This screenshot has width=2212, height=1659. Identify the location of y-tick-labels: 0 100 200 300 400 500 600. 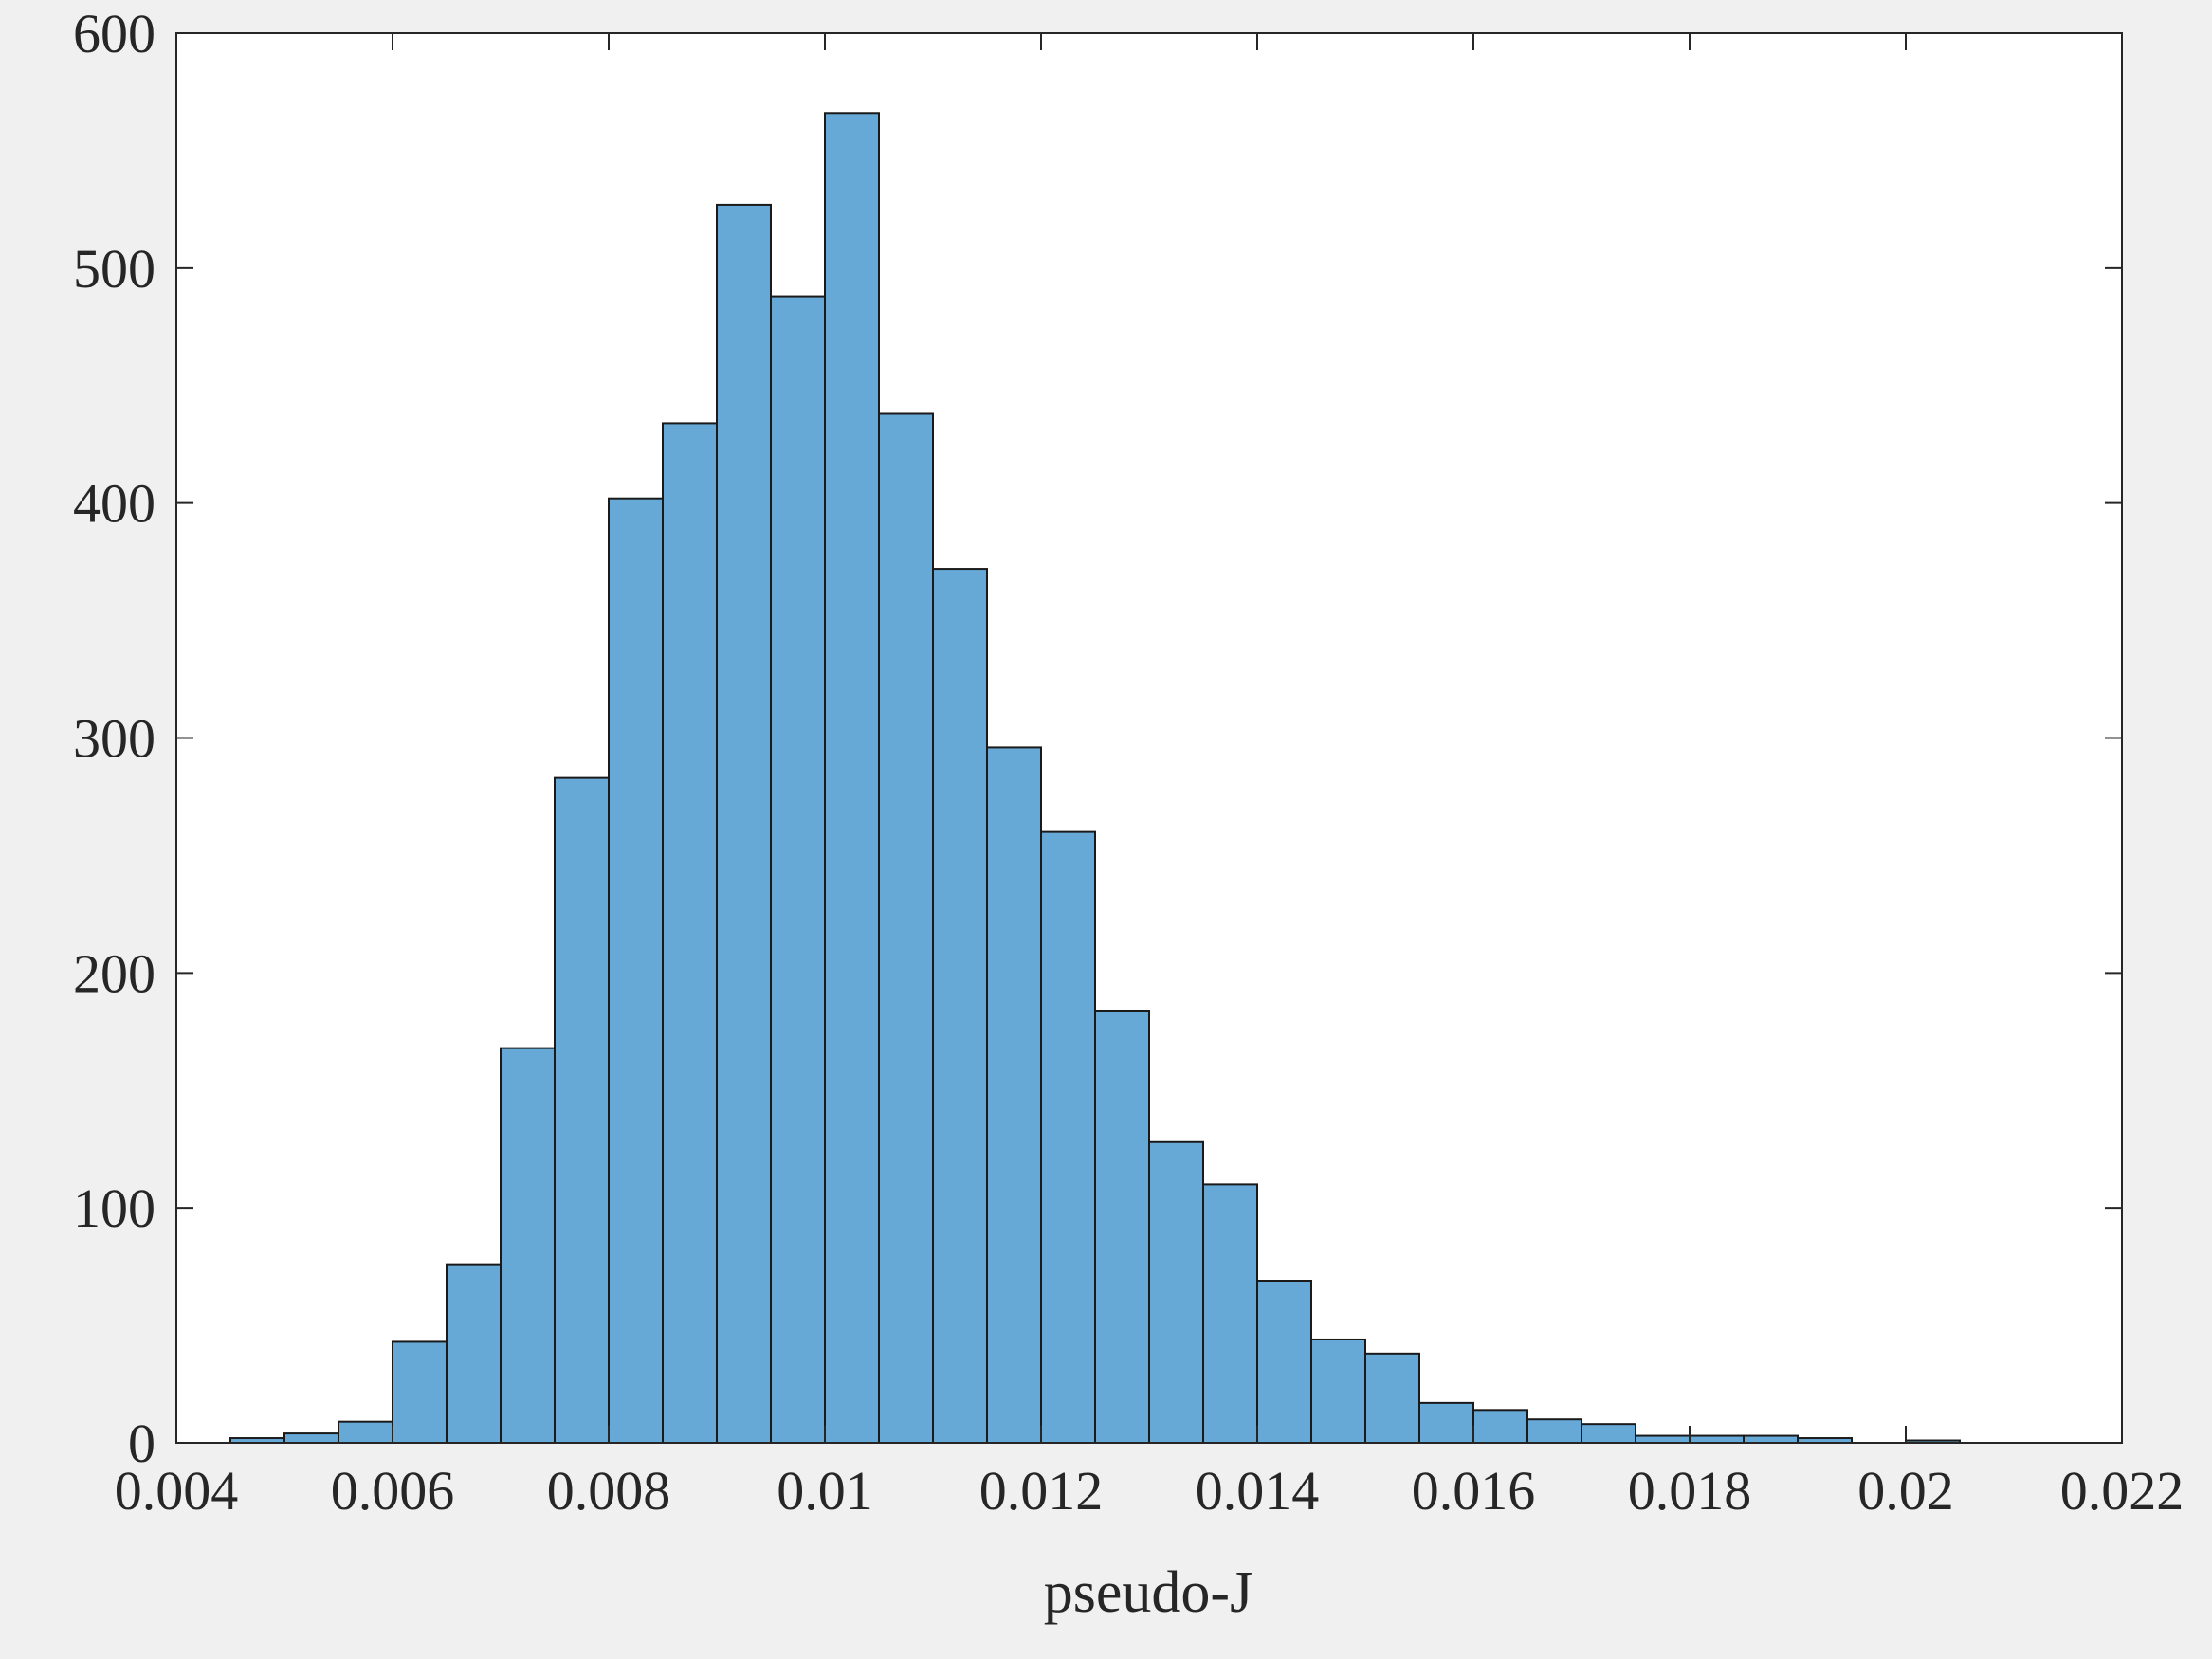
(114, 738).